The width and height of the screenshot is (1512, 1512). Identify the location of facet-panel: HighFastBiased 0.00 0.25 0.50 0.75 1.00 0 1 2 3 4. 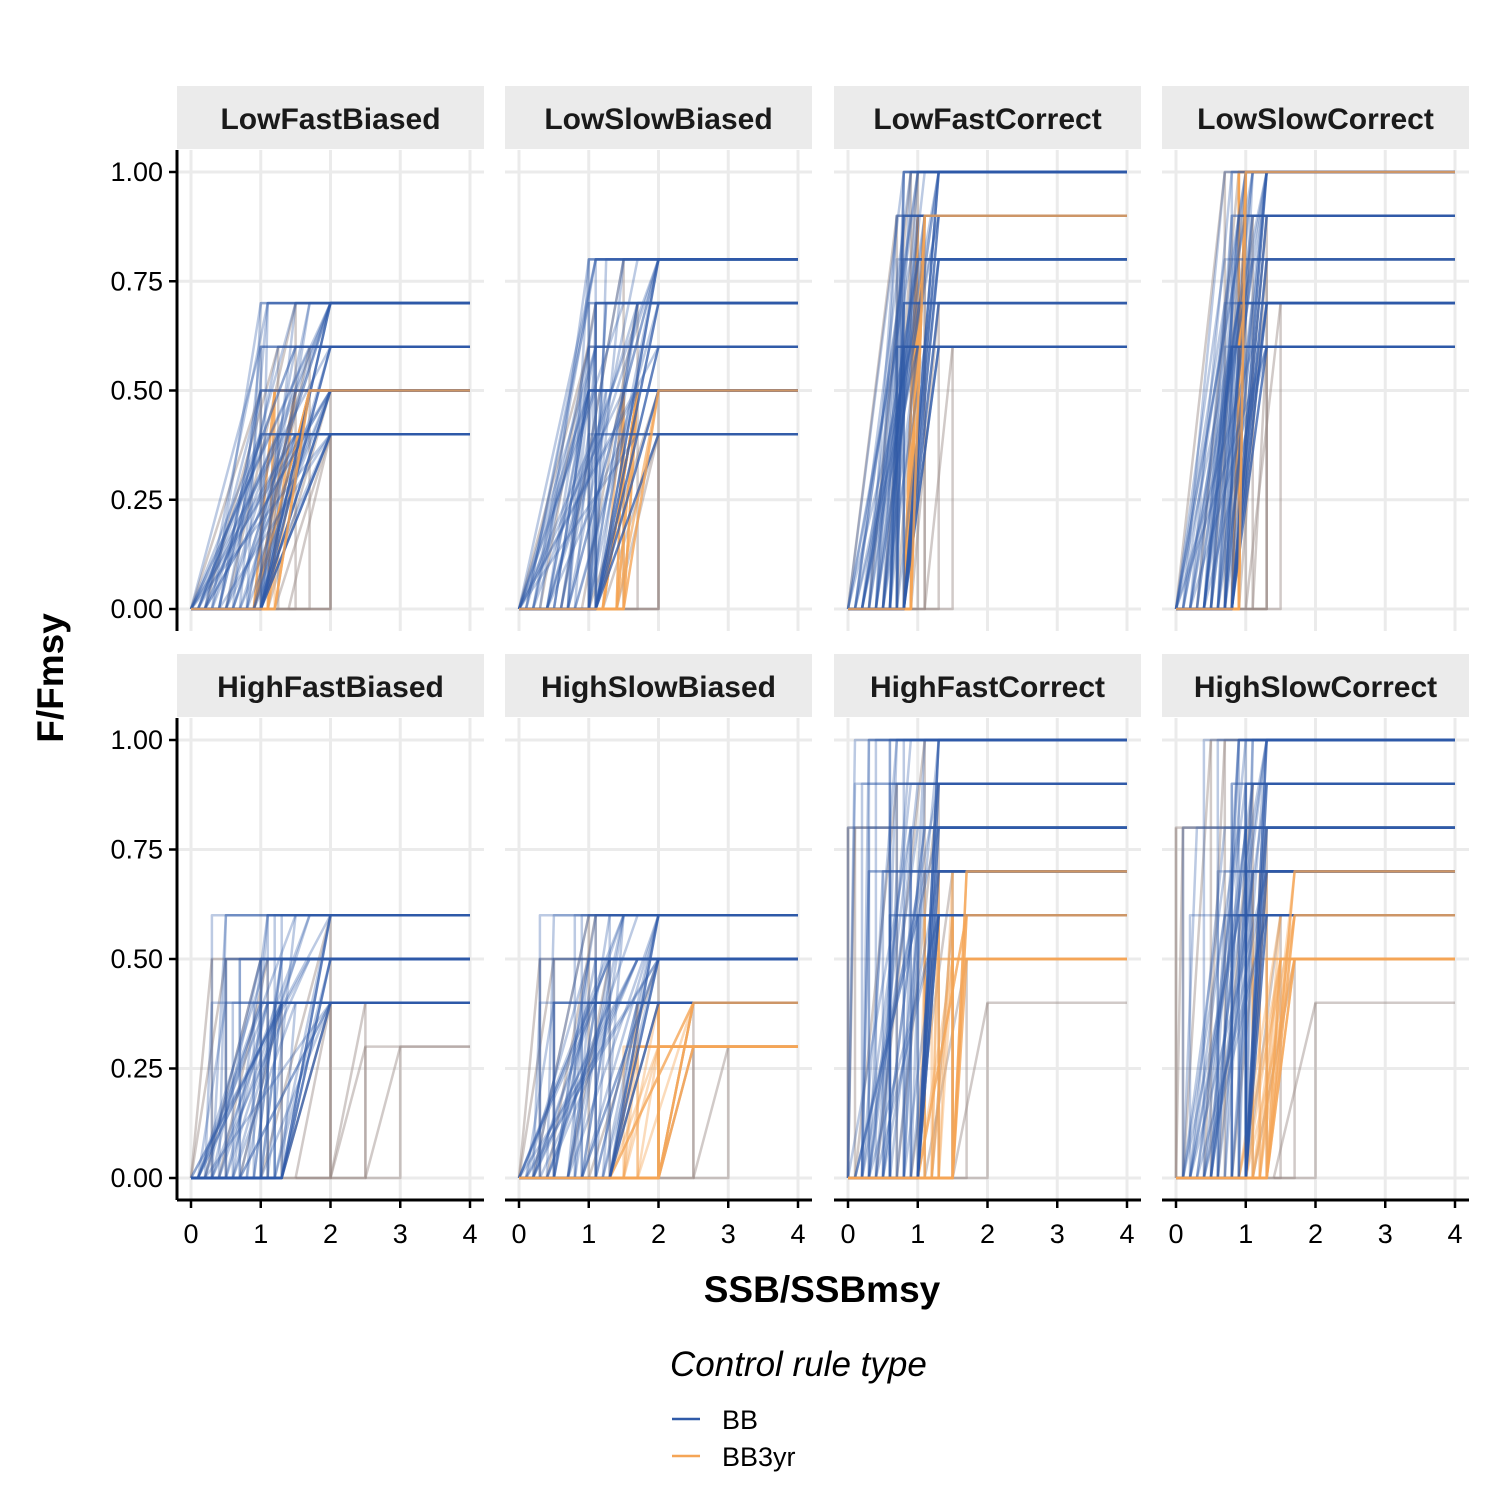
(297, 951).